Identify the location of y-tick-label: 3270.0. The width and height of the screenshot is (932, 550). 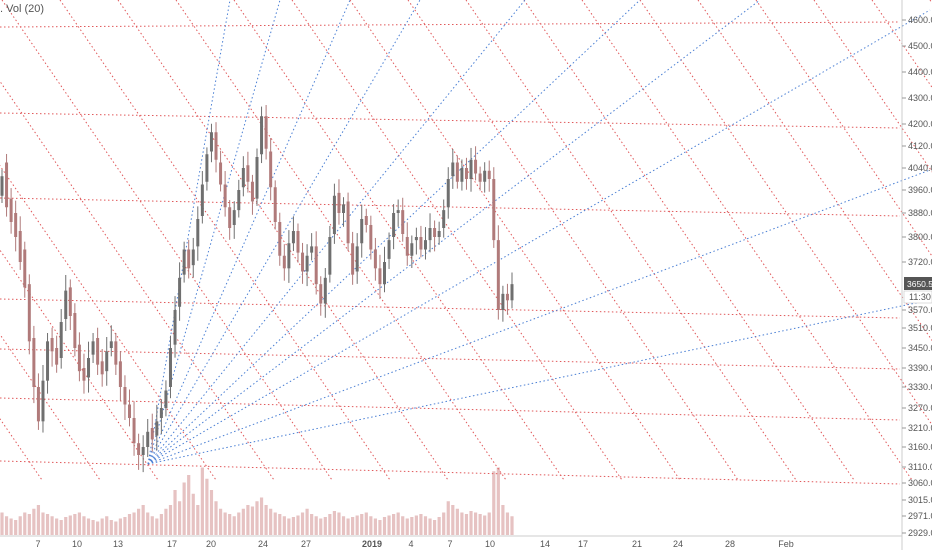
(920, 408).